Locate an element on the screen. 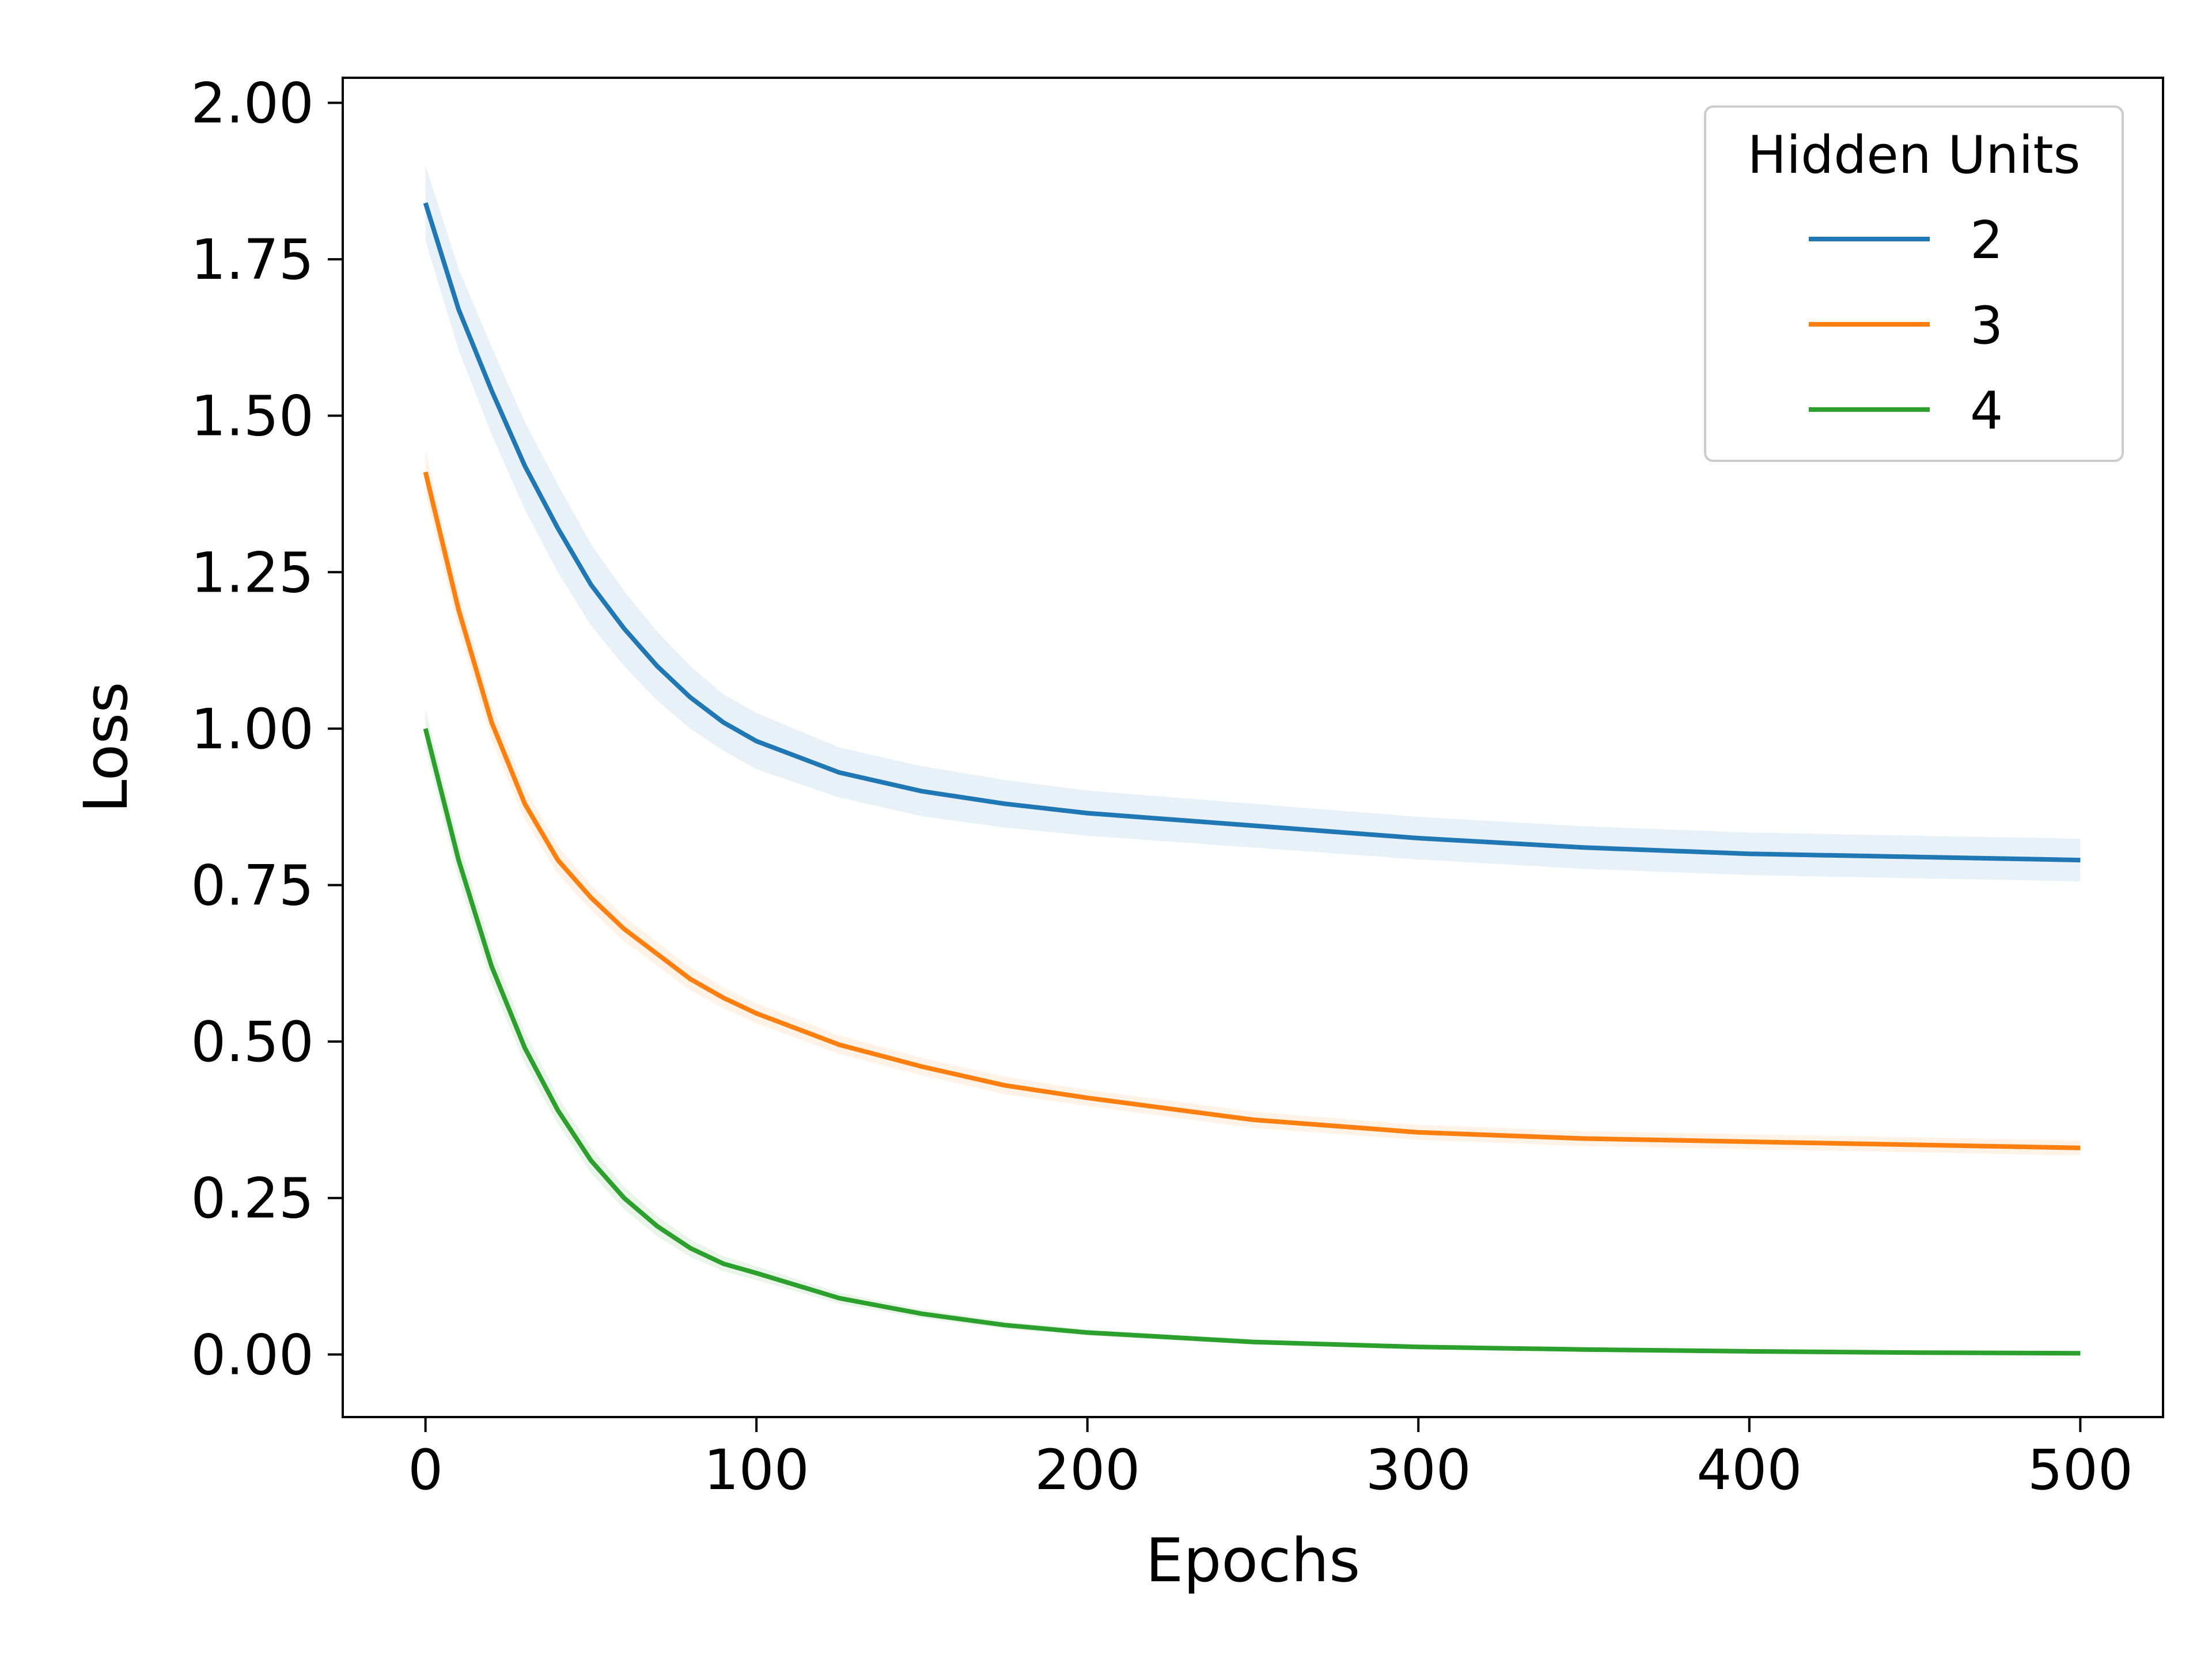  x-axis-label: Epochs is located at coordinates (1253, 1560).